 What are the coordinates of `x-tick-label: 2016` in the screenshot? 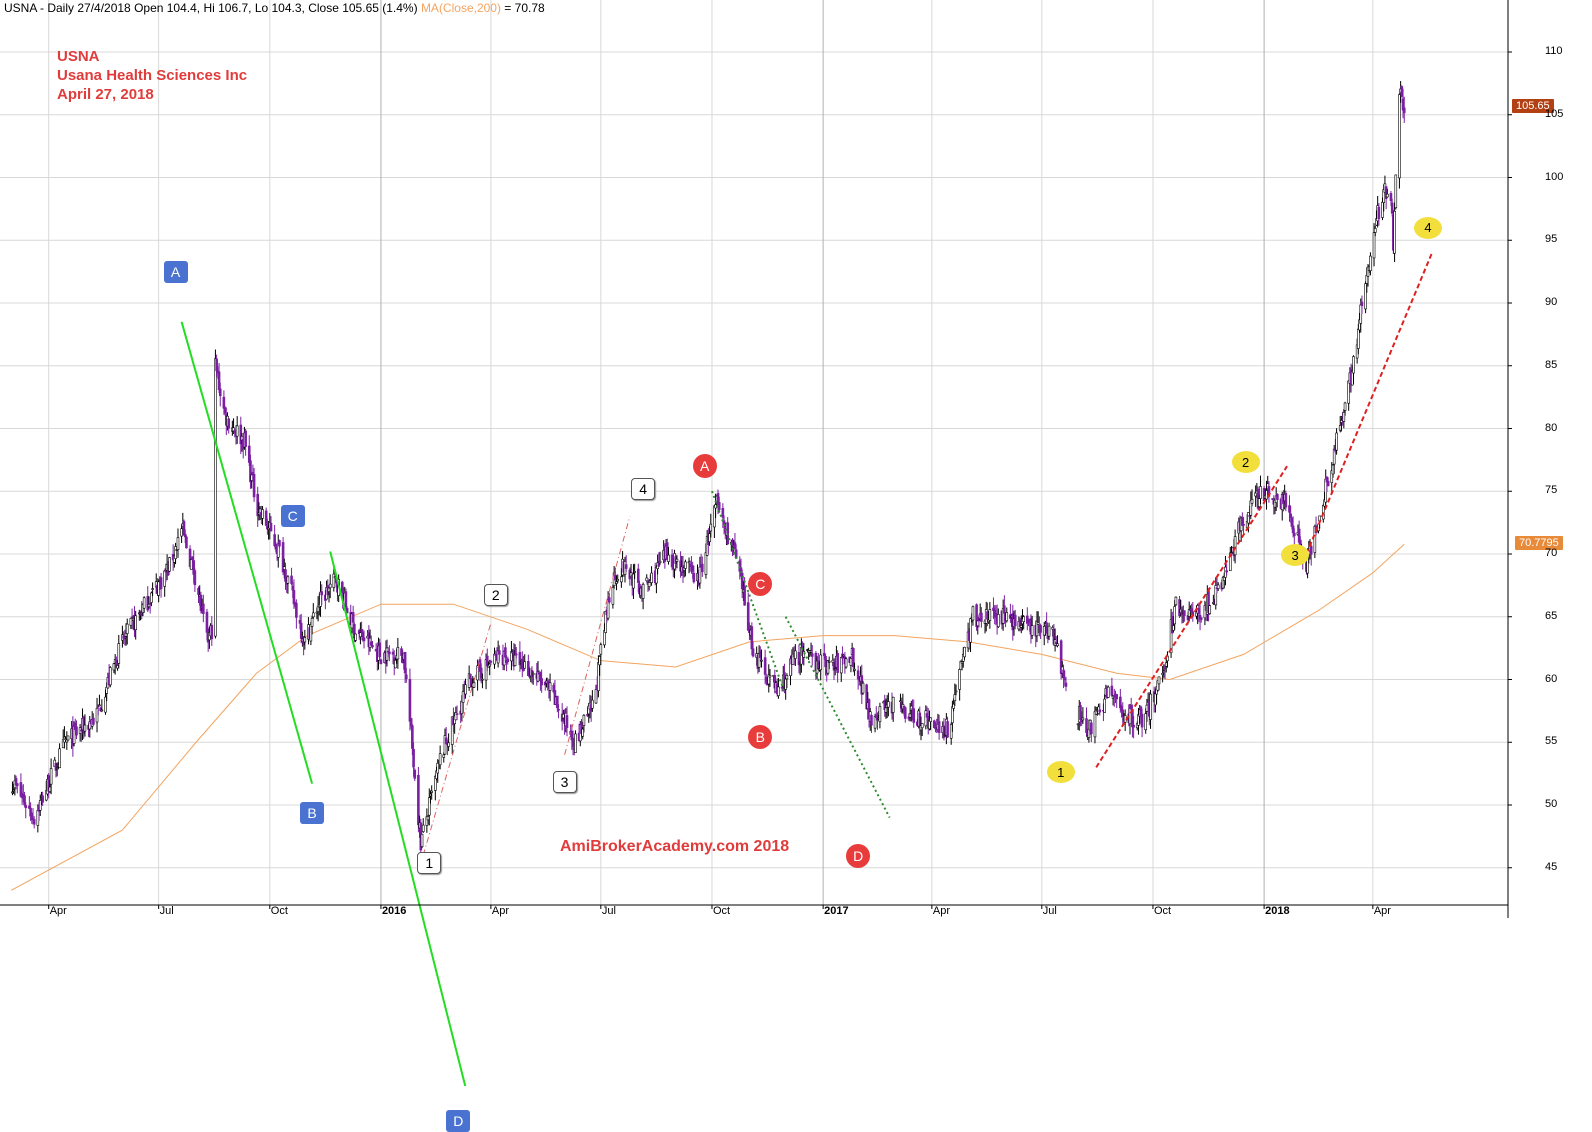 It's located at (394, 911).